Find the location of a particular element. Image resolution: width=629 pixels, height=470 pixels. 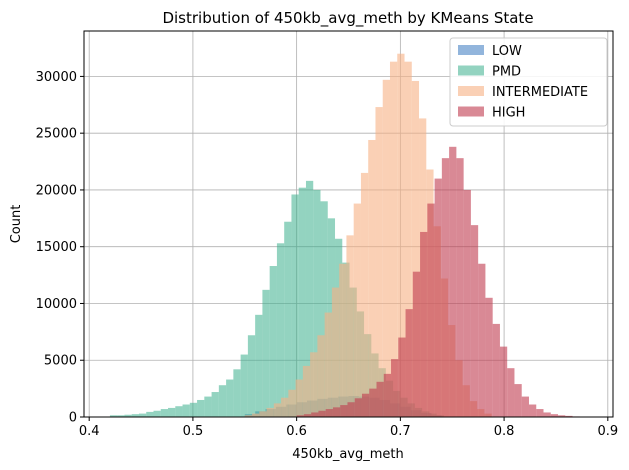

legend-label: LOW is located at coordinates (507, 51).